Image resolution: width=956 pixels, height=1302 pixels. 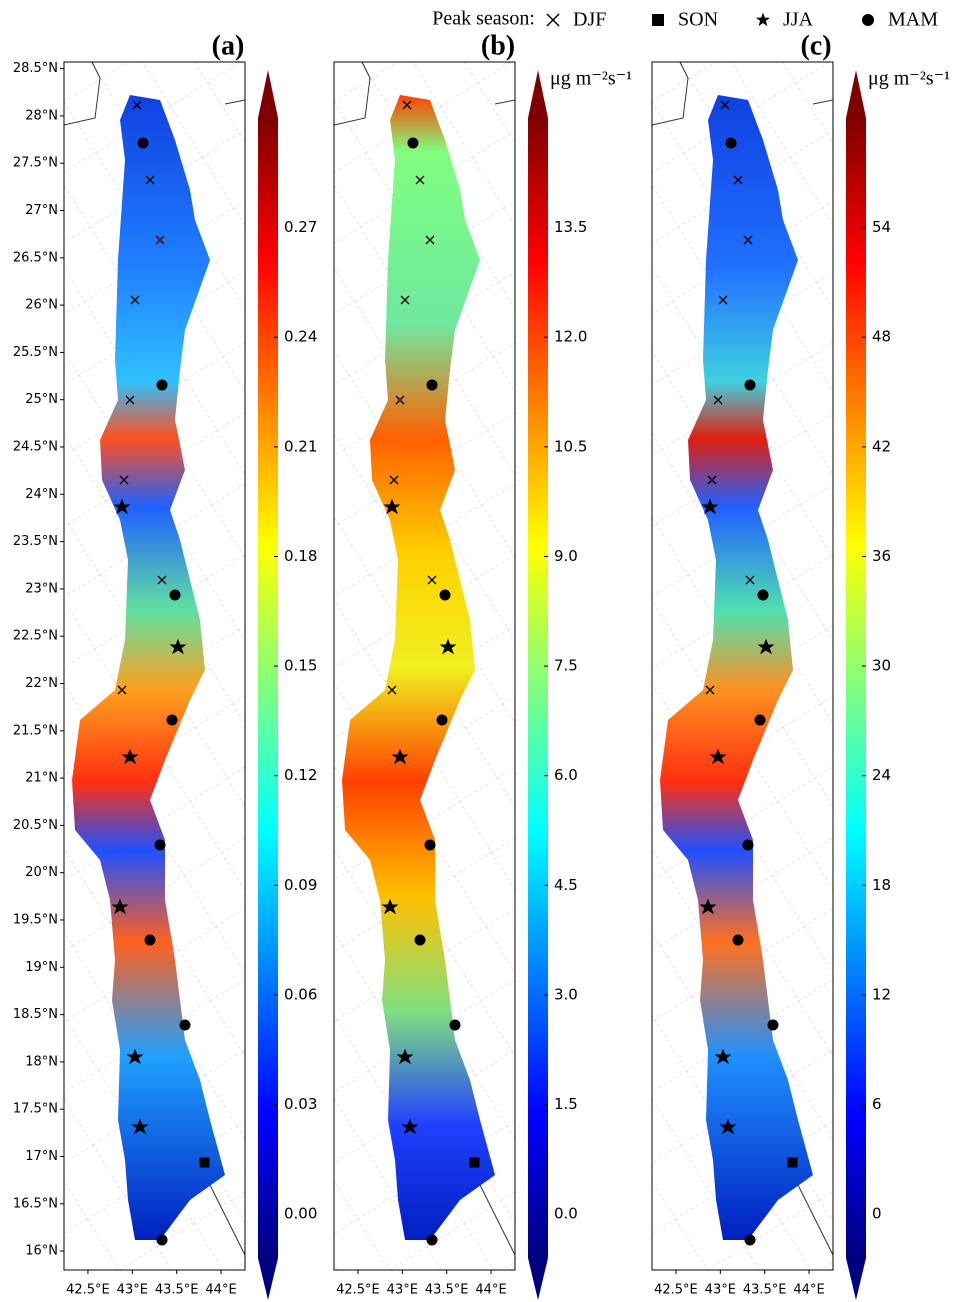 I want to click on colorbar-tick-label: 10.5, so click(x=570, y=446).